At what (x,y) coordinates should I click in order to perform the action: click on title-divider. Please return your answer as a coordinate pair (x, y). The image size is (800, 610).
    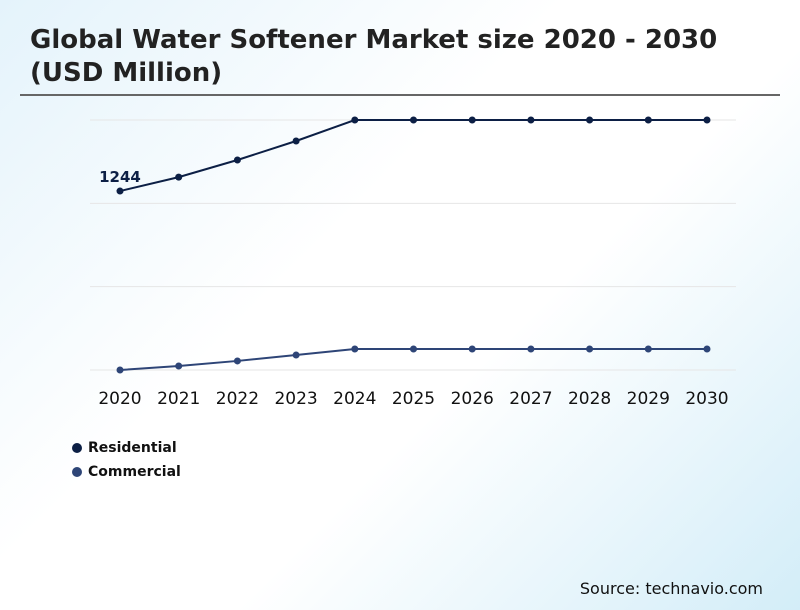
    Looking at the image, I should click on (400, 95).